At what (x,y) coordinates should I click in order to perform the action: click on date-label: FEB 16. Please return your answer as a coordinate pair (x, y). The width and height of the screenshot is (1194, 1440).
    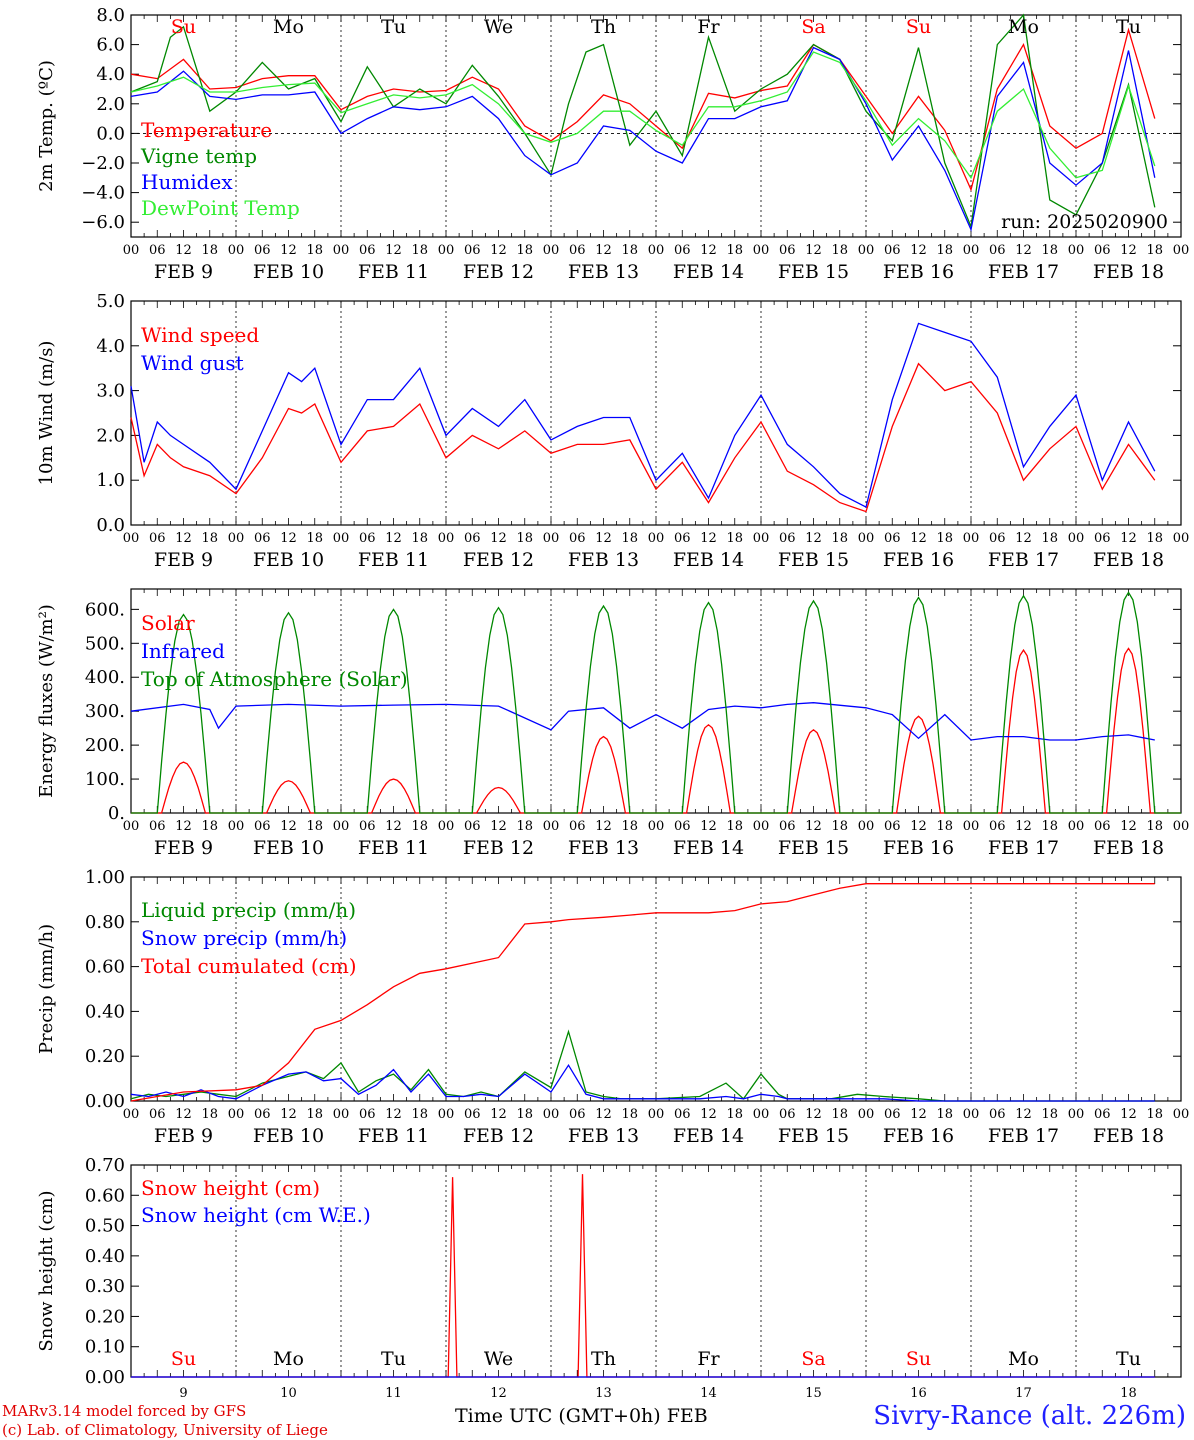
    Looking at the image, I should click on (918, 560).